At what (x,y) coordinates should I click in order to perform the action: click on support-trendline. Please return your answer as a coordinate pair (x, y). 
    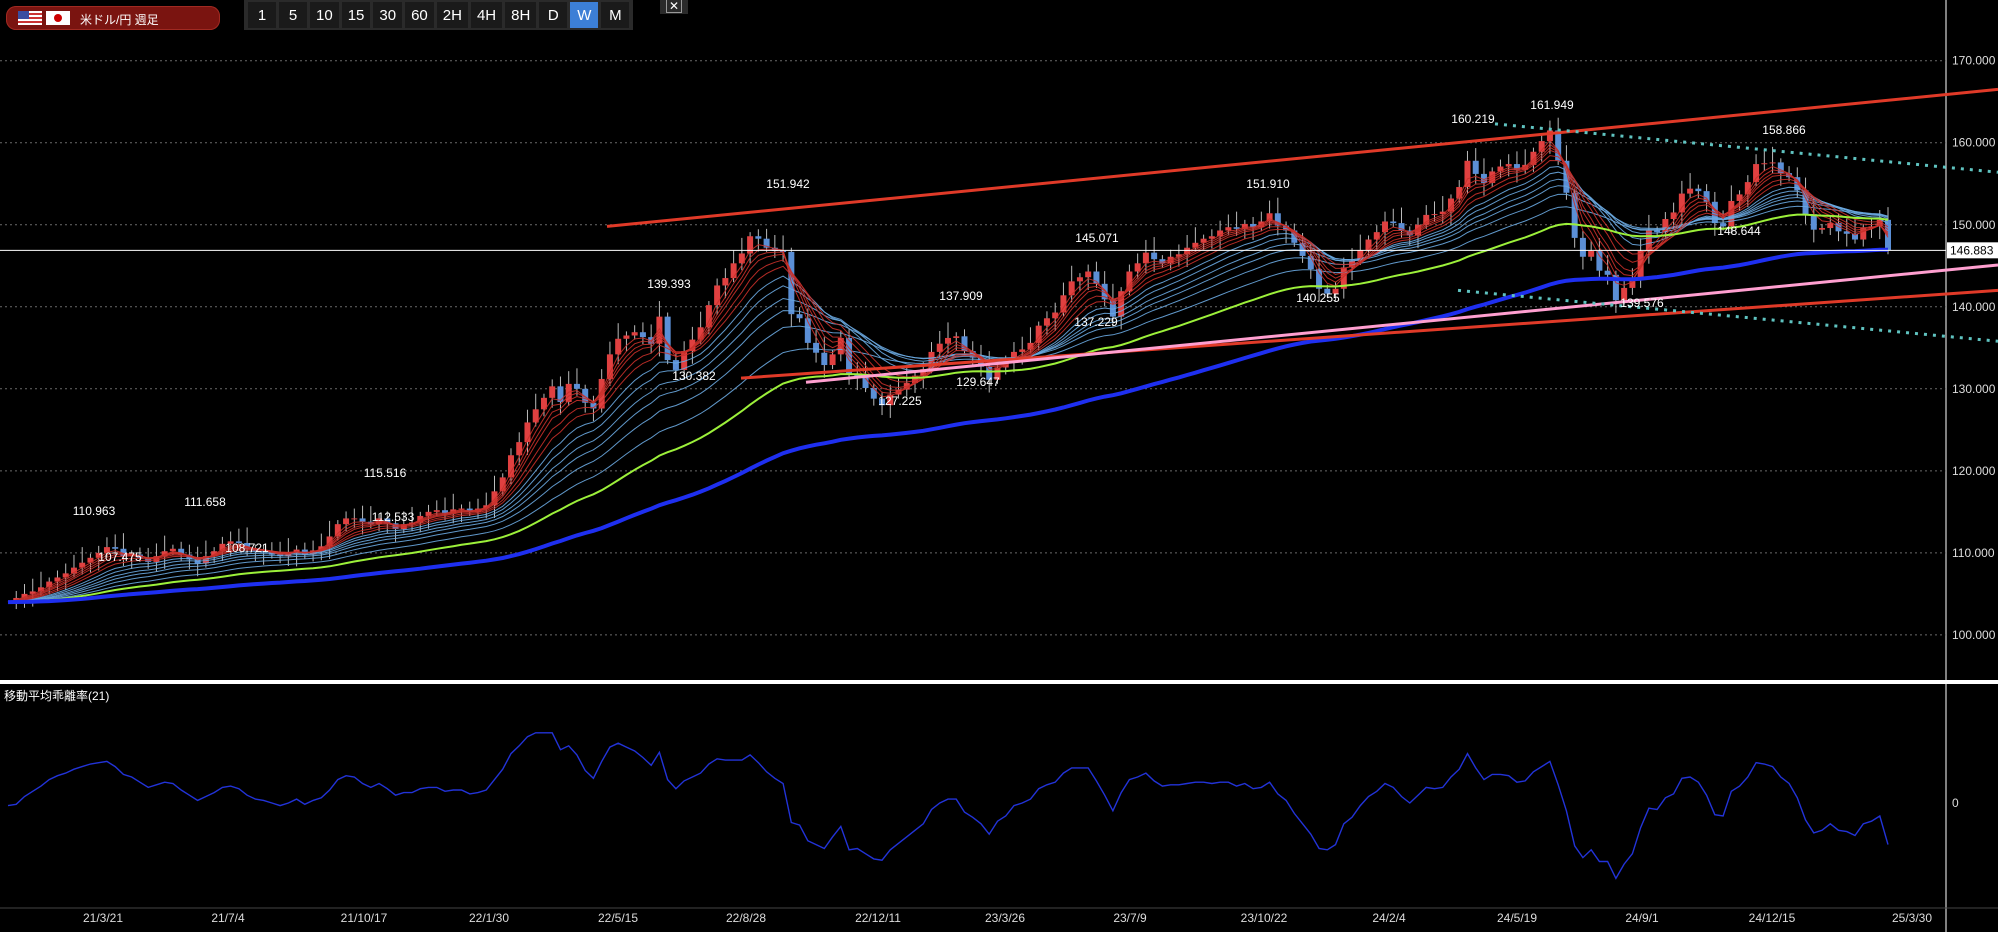
    Looking at the image, I should click on (1401, 323).